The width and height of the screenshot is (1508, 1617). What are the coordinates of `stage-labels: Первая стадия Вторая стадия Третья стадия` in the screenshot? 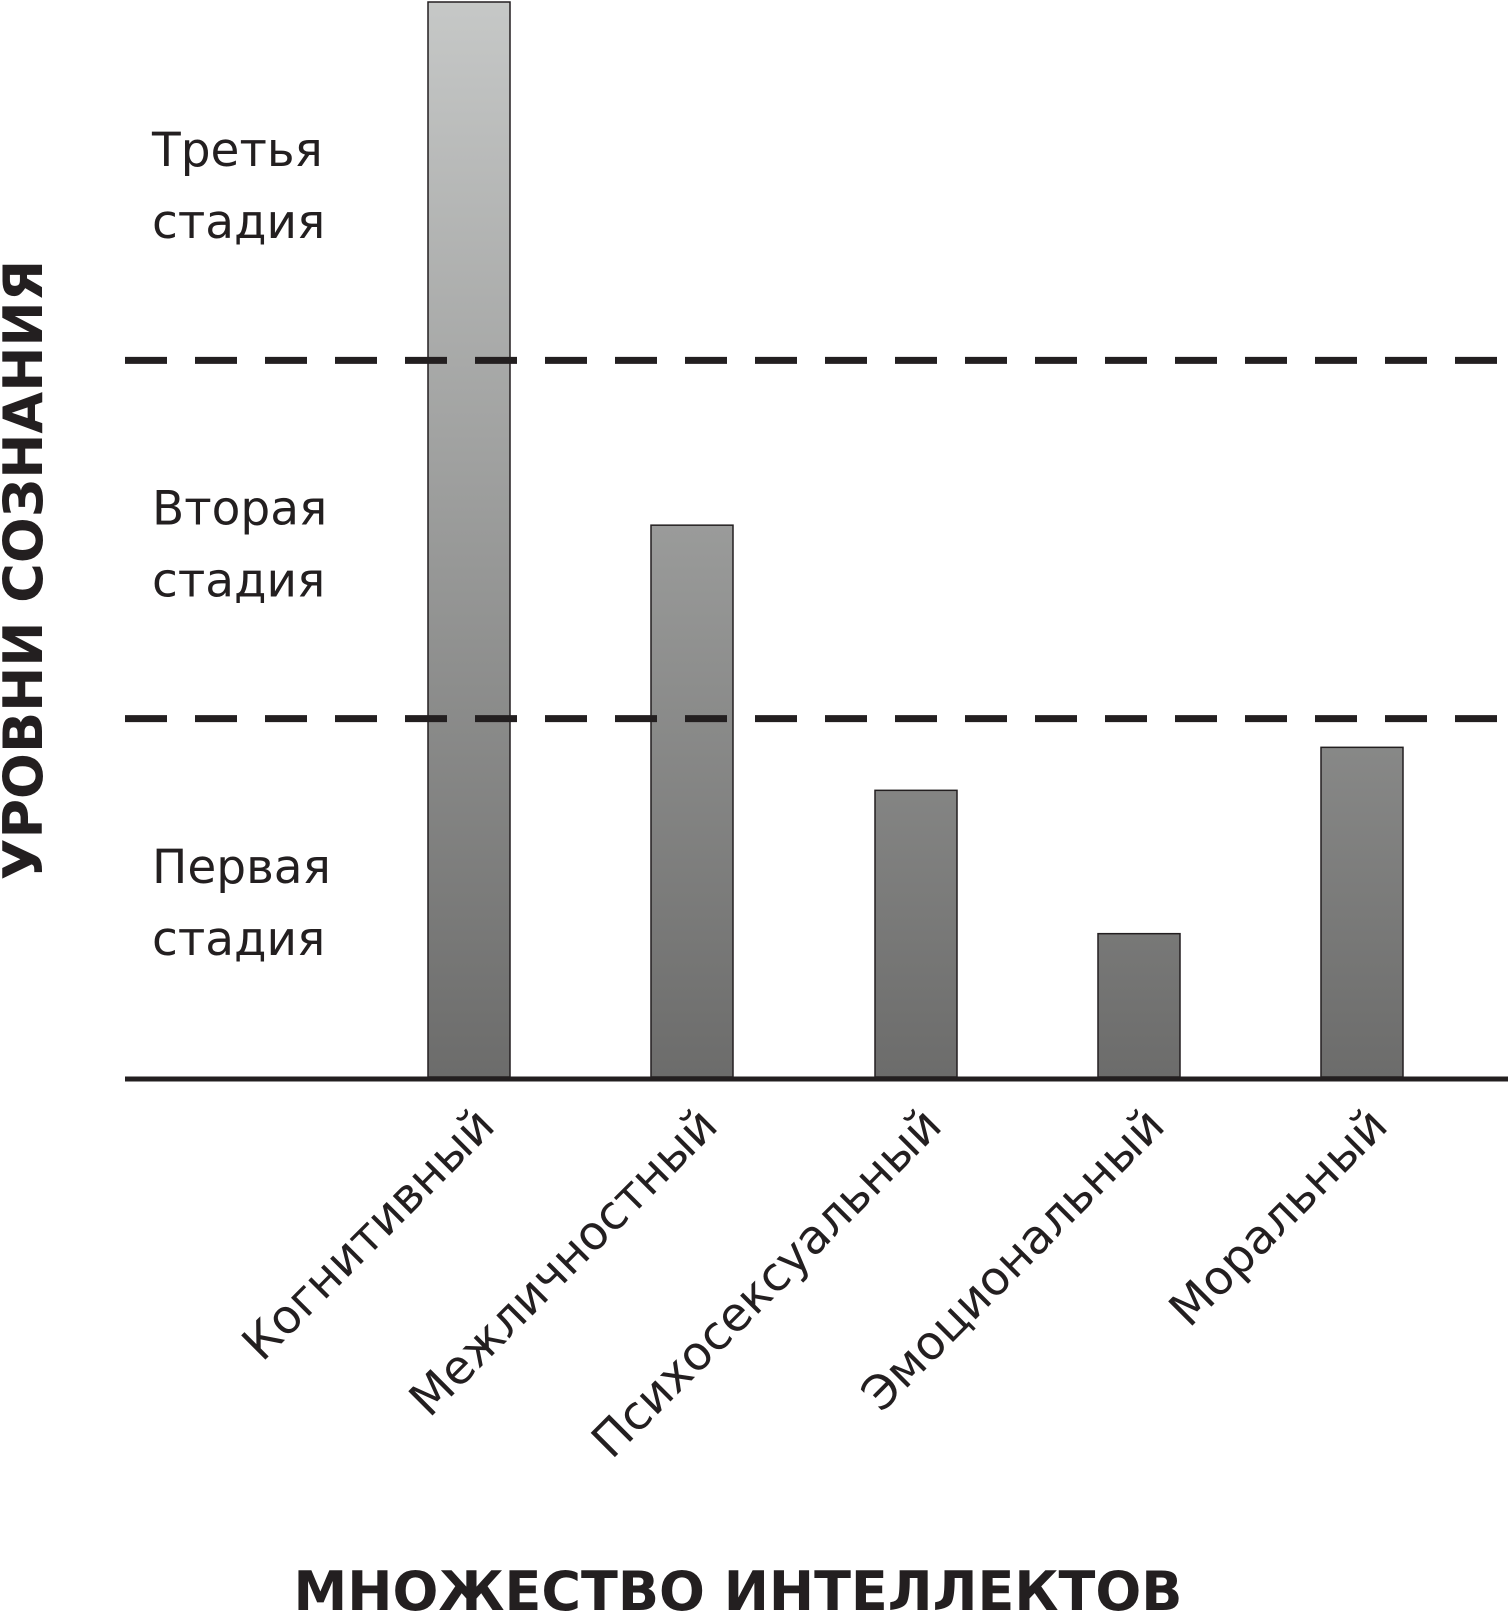 It's located at (241, 545).